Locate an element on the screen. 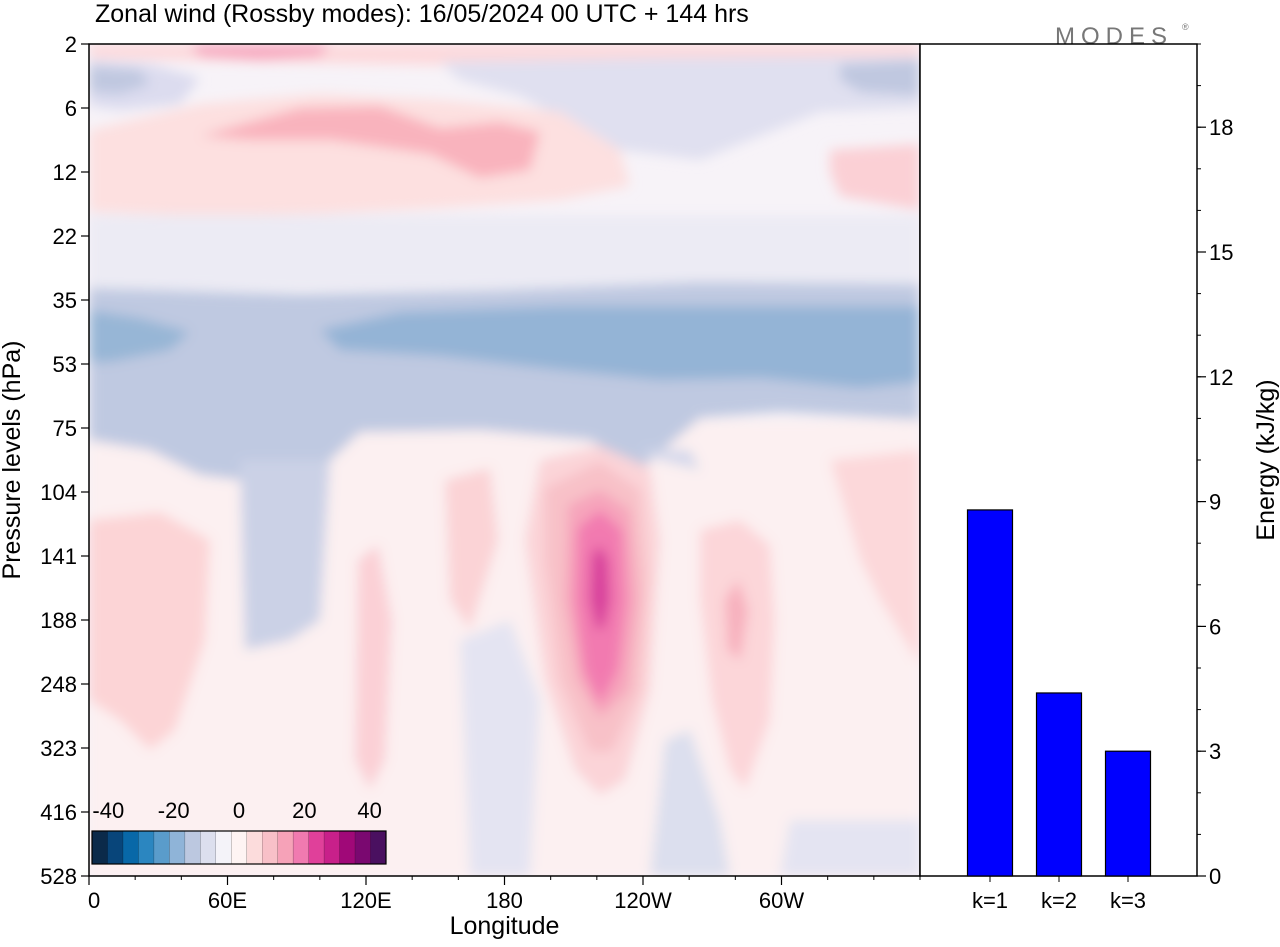  secondary-jet-core is located at coordinates (736, 620).